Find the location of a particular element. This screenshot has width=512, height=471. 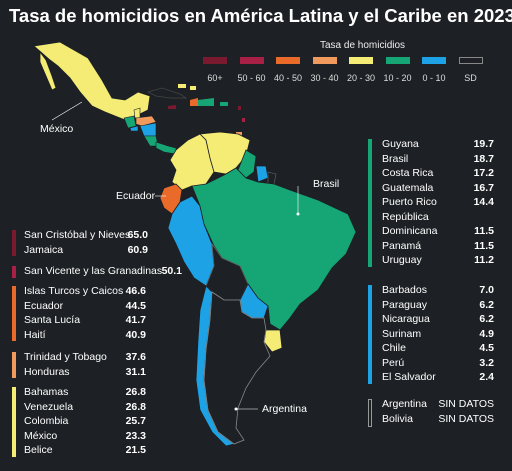

legend-label: 0 - 10 is located at coordinates (434, 78).